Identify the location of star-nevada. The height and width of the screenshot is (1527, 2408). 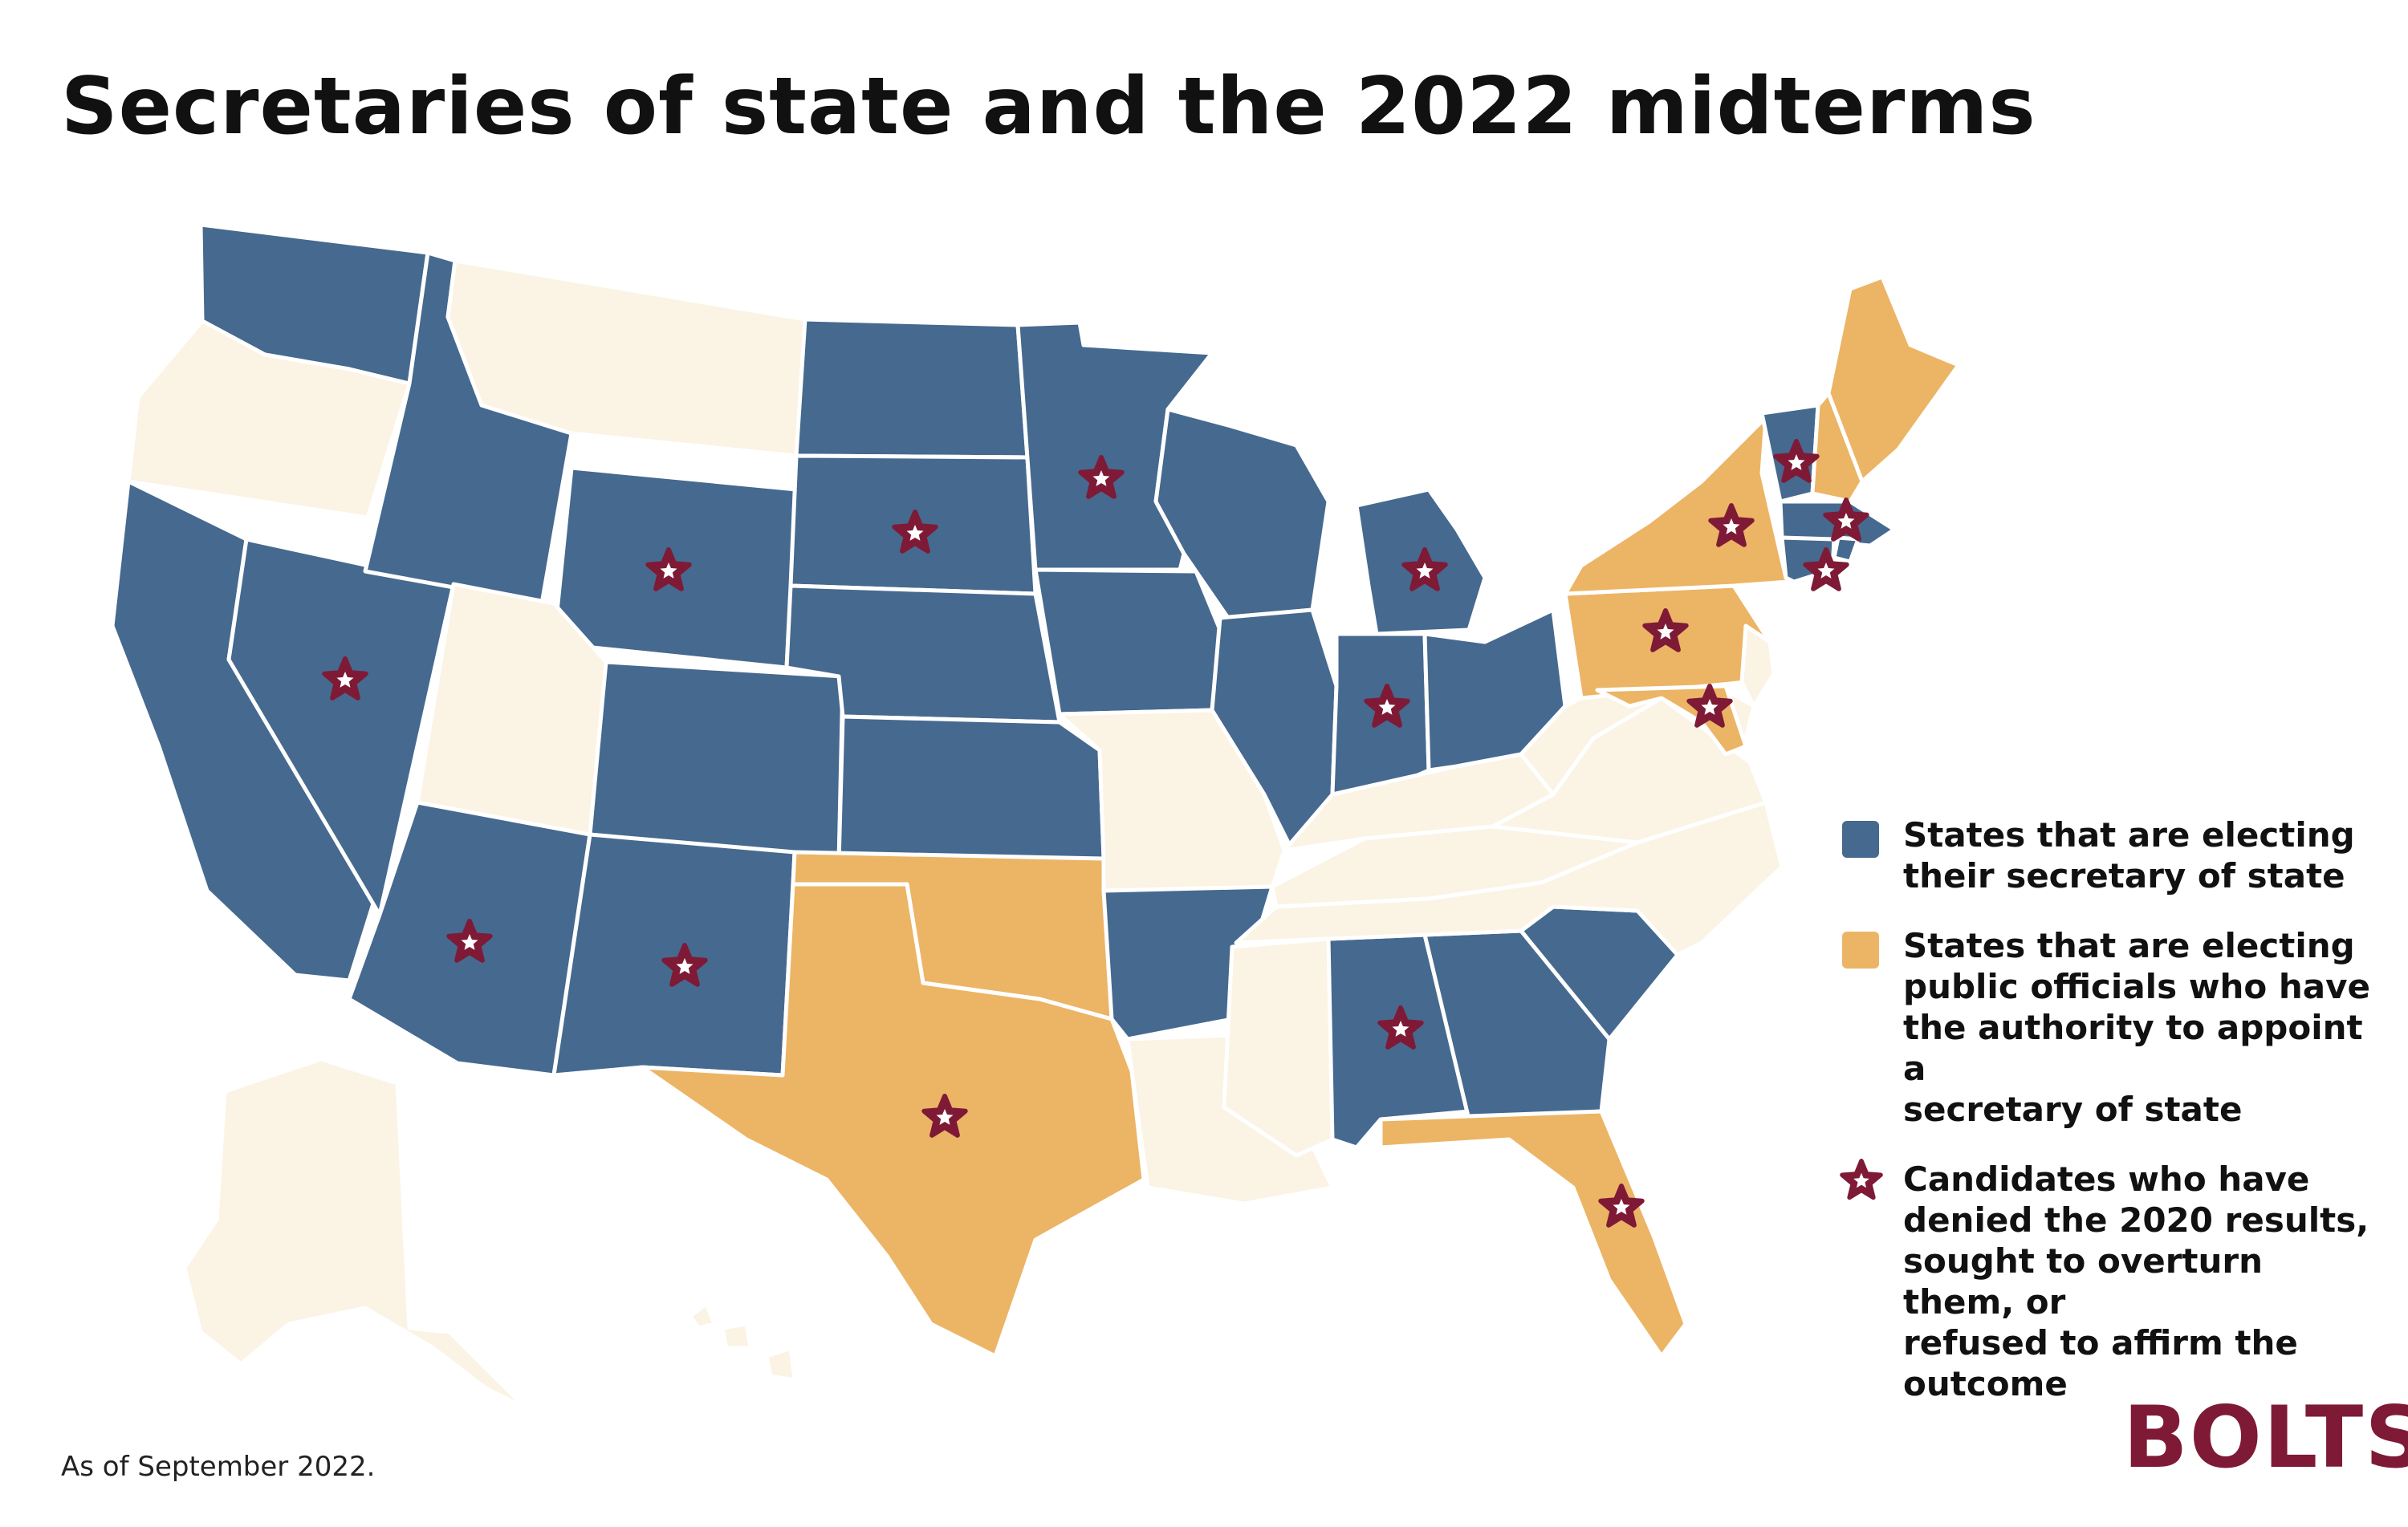
(345, 679).